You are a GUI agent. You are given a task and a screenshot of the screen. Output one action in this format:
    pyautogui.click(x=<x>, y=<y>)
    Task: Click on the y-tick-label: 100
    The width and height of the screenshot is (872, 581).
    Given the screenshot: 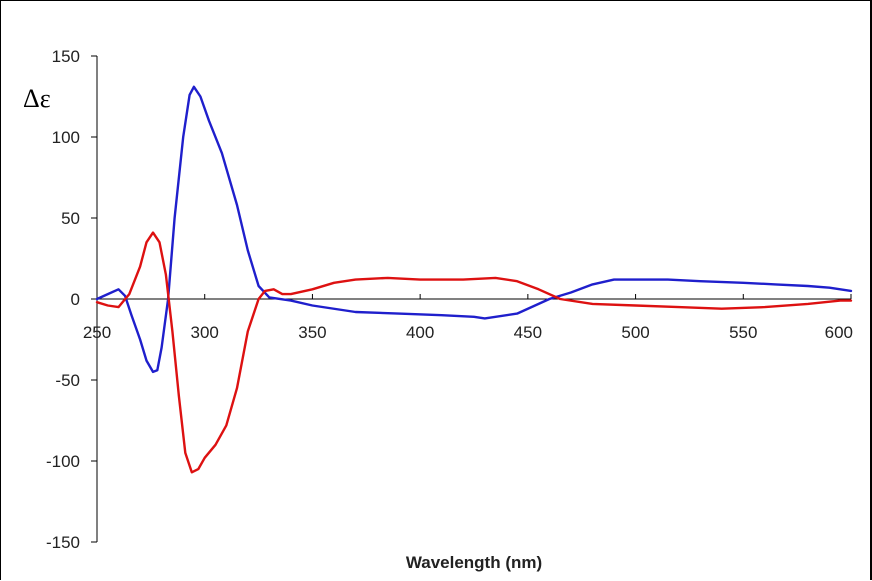 What is the action you would take?
    pyautogui.click(x=66, y=137)
    